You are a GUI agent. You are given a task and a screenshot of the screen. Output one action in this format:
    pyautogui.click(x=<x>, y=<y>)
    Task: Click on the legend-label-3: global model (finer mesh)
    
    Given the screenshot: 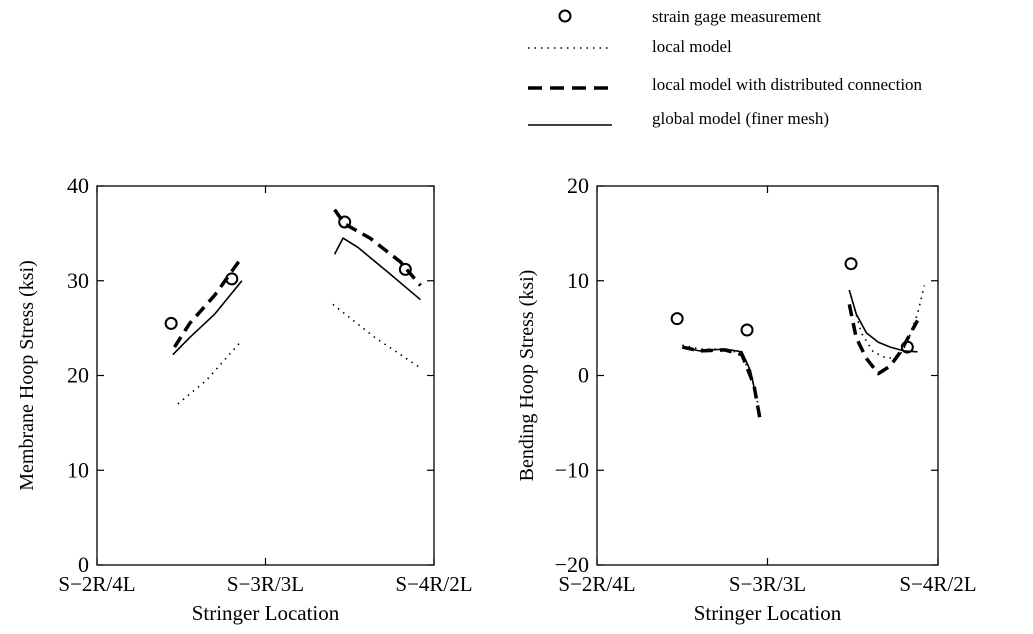 What is the action you would take?
    pyautogui.click(x=740, y=118)
    